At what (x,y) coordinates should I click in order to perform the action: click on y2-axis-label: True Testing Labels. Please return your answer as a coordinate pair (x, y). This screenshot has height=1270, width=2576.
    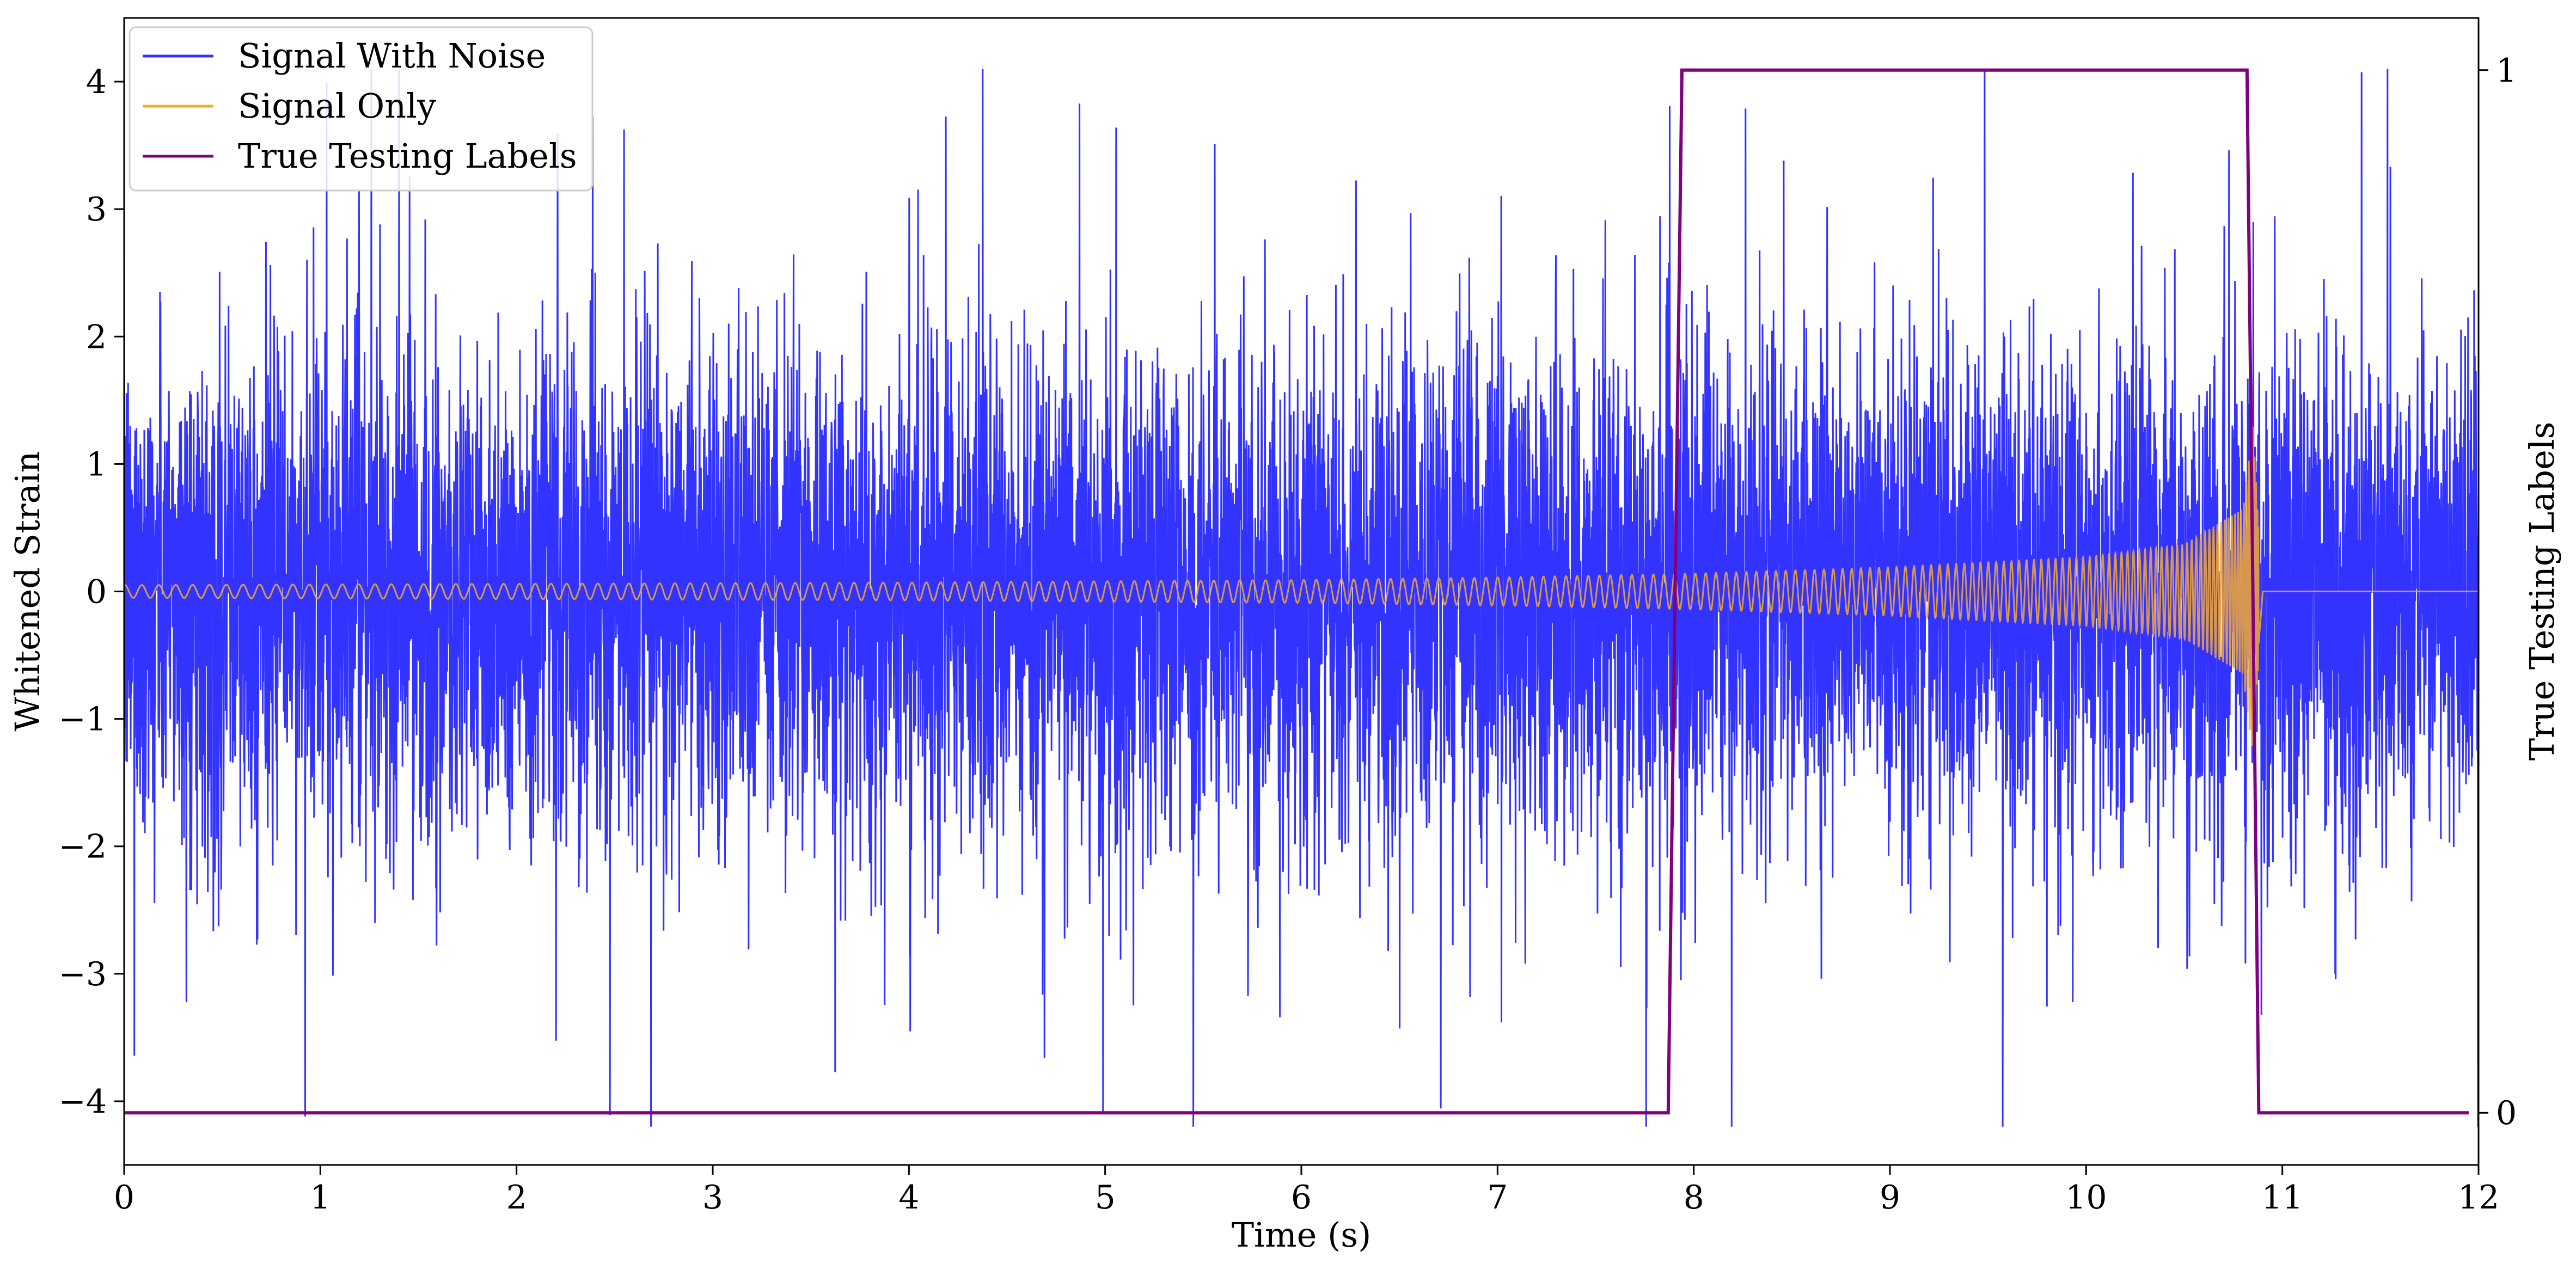
    Looking at the image, I should click on (2542, 591).